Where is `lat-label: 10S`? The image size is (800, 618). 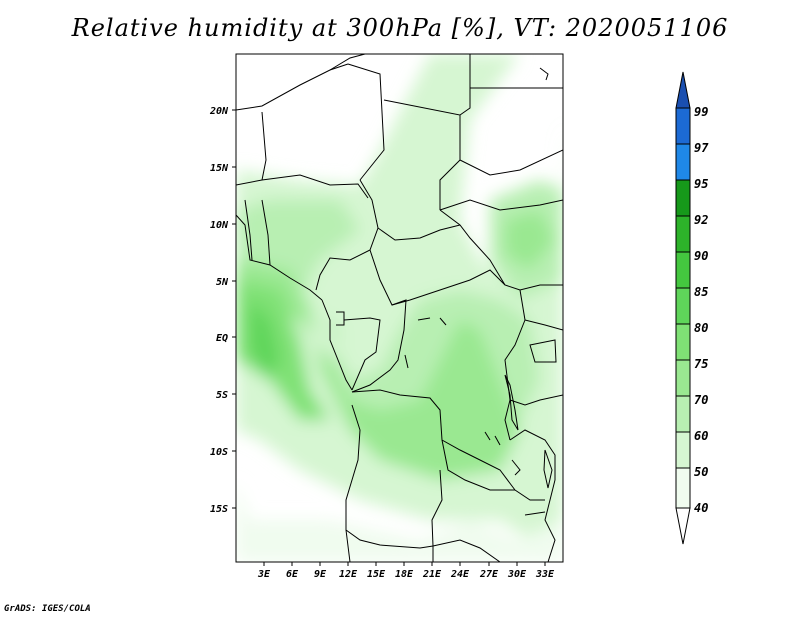
lat-label: 10S is located at coordinates (219, 452).